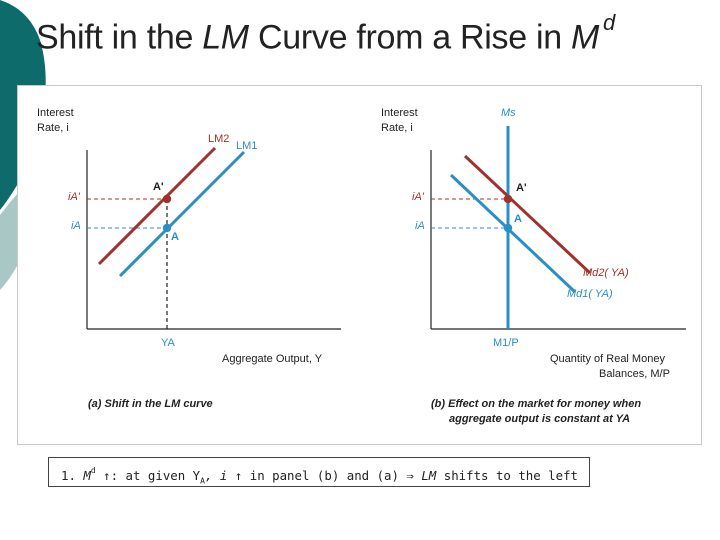  Describe the element at coordinates (158, 187) in the screenshot. I see `point-a-prime-label: A'` at that location.